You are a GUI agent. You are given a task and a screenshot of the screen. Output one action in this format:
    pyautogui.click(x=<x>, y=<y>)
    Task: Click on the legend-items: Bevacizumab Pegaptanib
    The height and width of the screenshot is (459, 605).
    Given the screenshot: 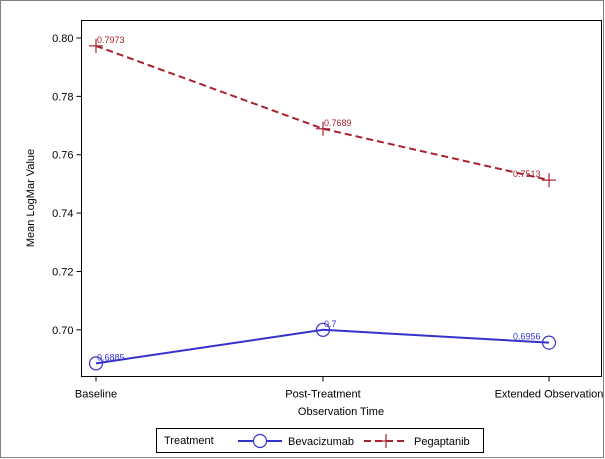 What is the action you would take?
    pyautogui.click(x=354, y=441)
    